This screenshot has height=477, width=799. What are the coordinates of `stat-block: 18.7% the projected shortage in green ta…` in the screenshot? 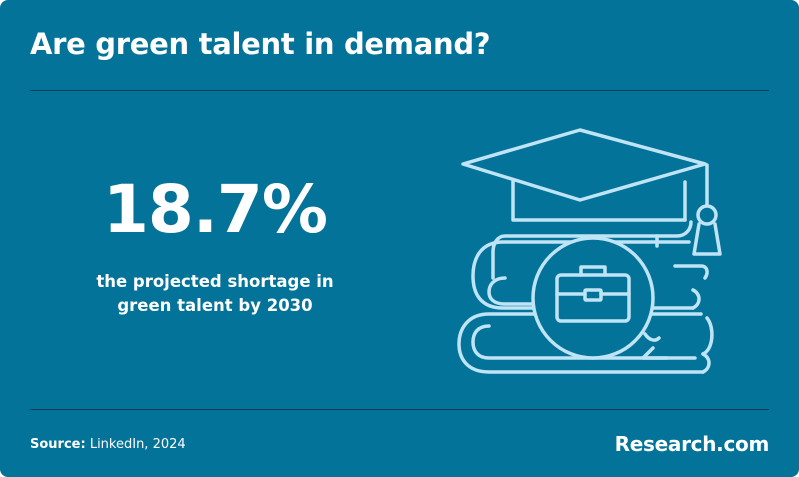 It's located at (215, 244).